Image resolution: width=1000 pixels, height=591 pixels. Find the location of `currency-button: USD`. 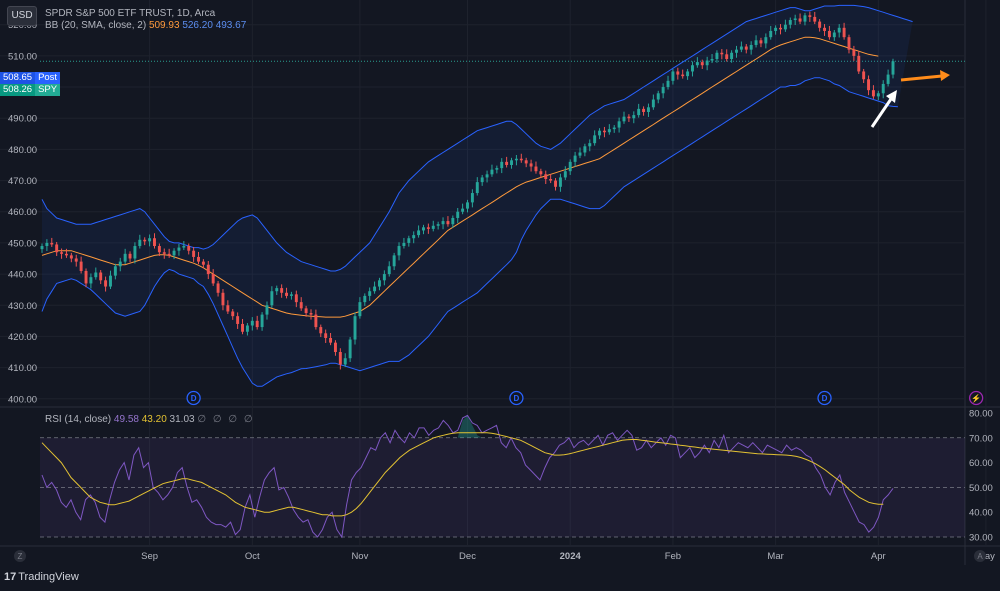

currency-button: USD is located at coordinates (22, 16).